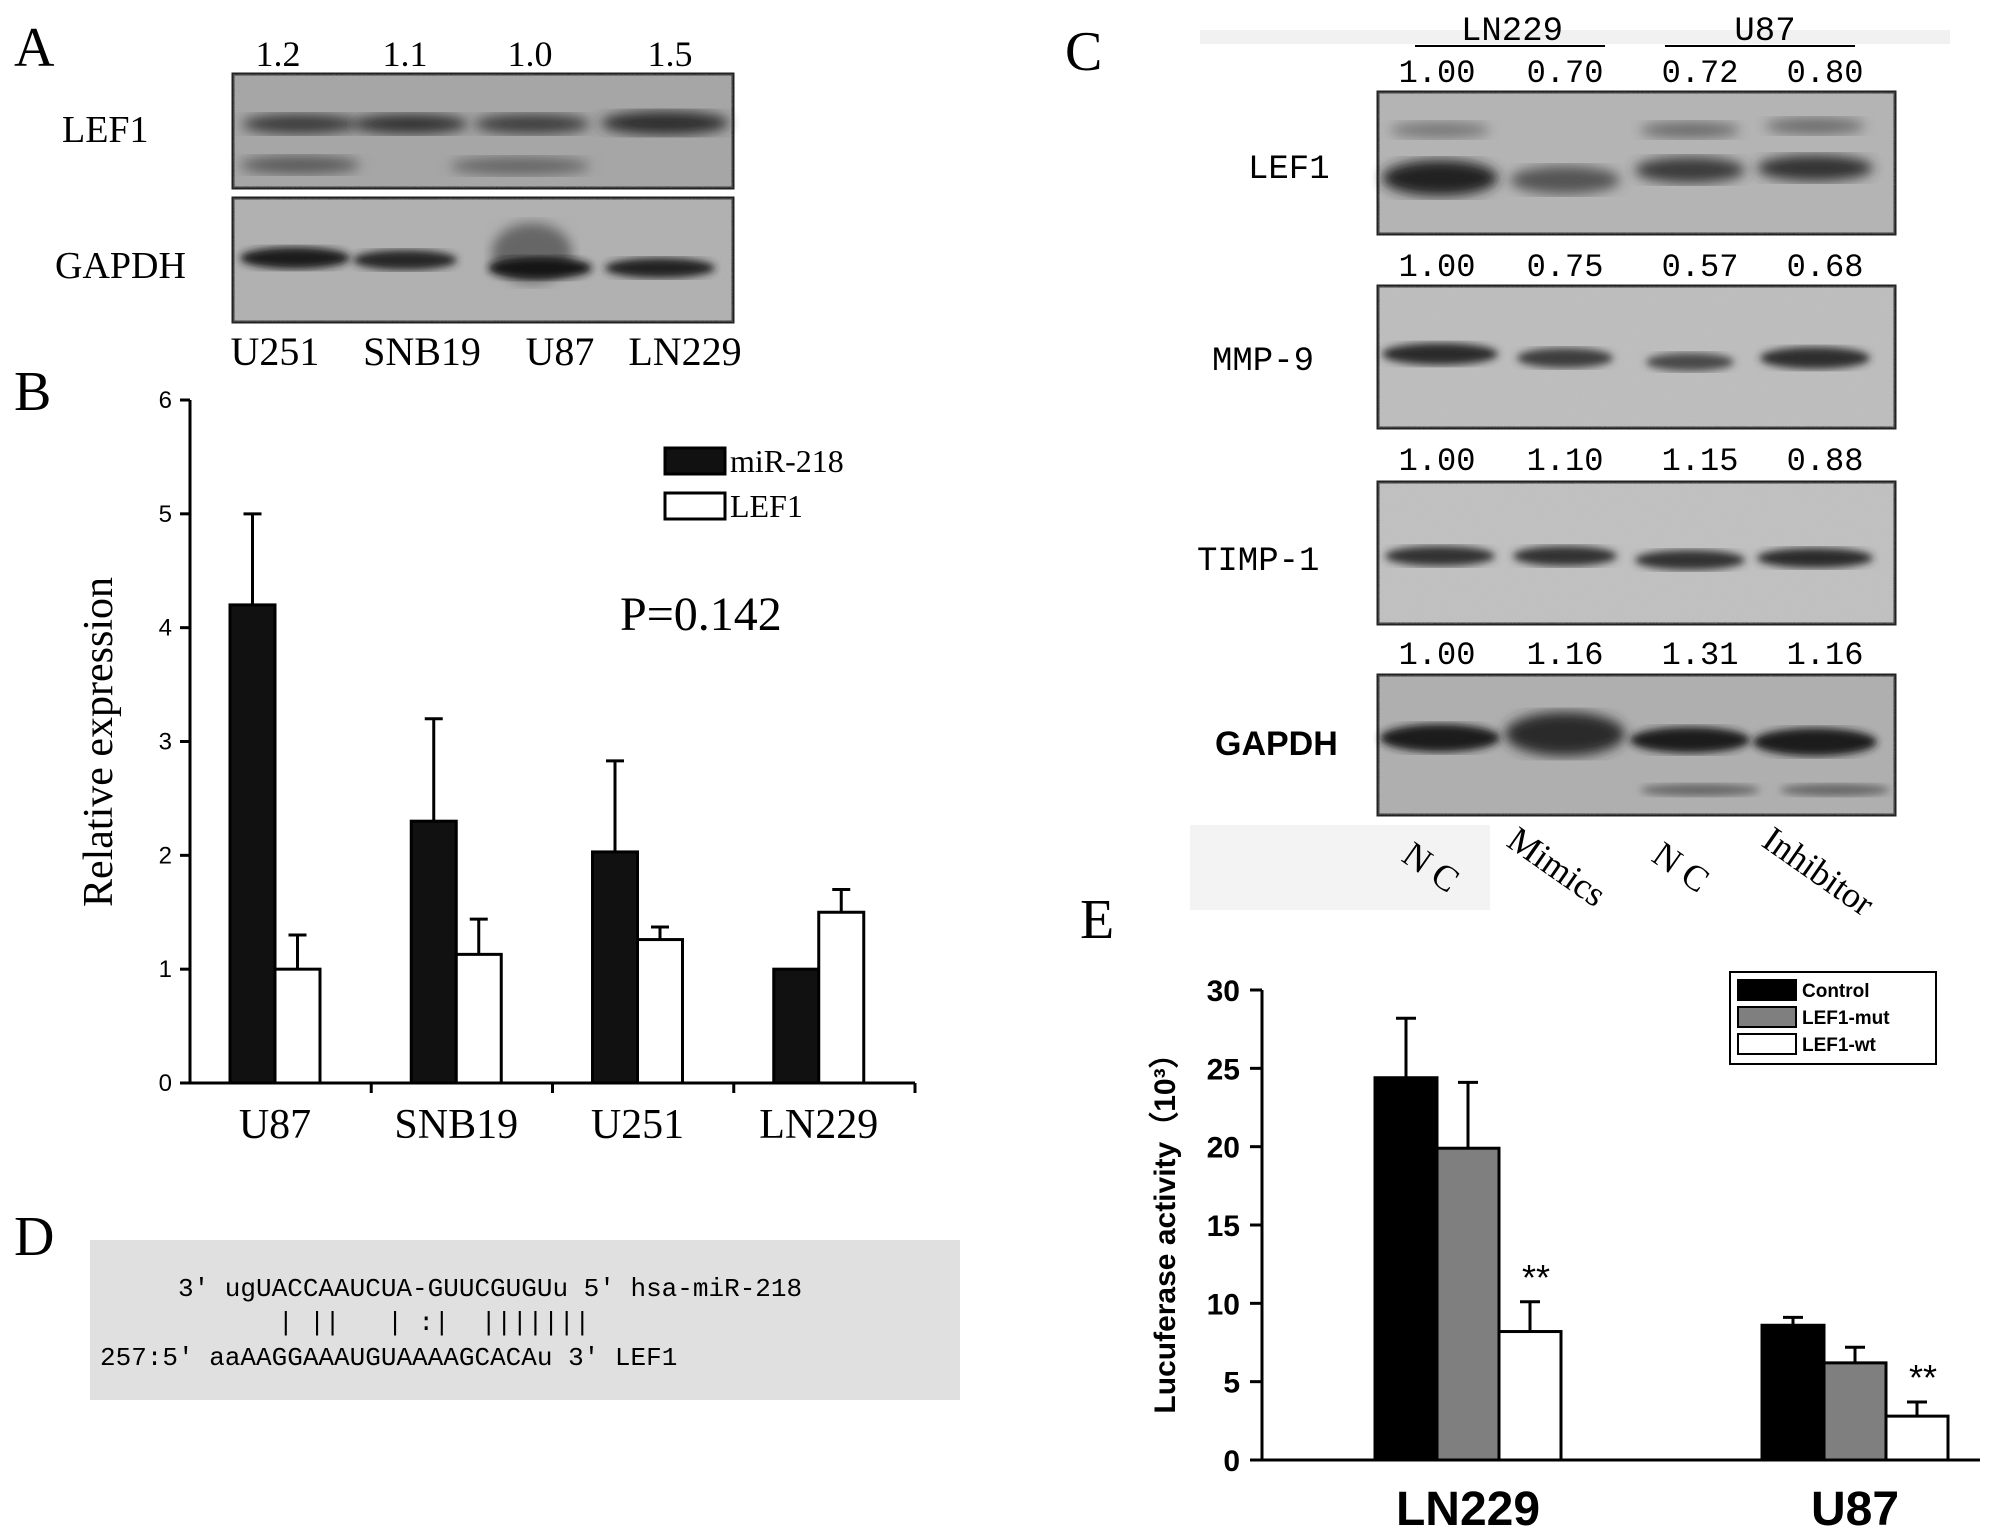 Image resolution: width=2008 pixels, height=1534 pixels. I want to click on panel-e-letter: E, so click(1097, 920).